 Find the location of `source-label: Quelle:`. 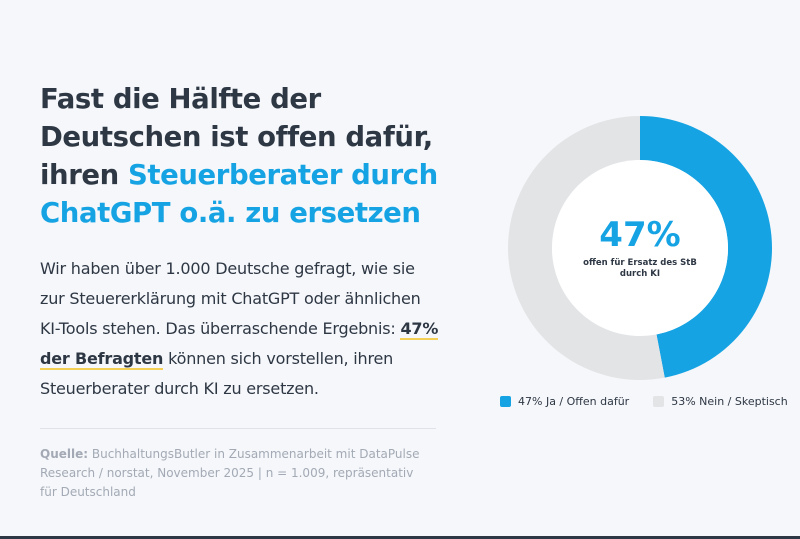

source-label: Quelle: is located at coordinates (64, 454).